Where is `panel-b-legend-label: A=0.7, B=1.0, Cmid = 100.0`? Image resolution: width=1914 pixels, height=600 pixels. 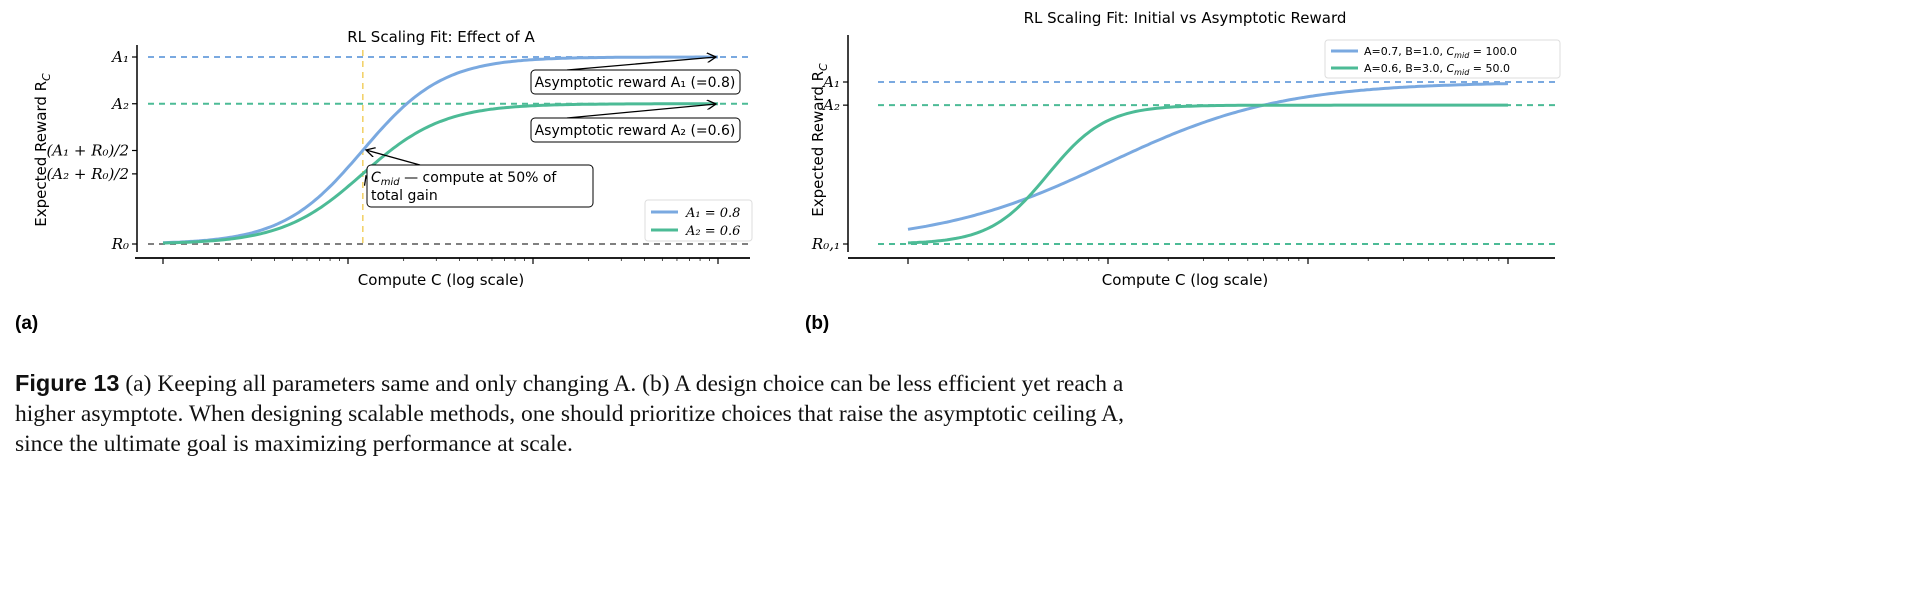 panel-b-legend-label: A=0.7, B=1.0, Cmid = 100.0 is located at coordinates (1440, 52).